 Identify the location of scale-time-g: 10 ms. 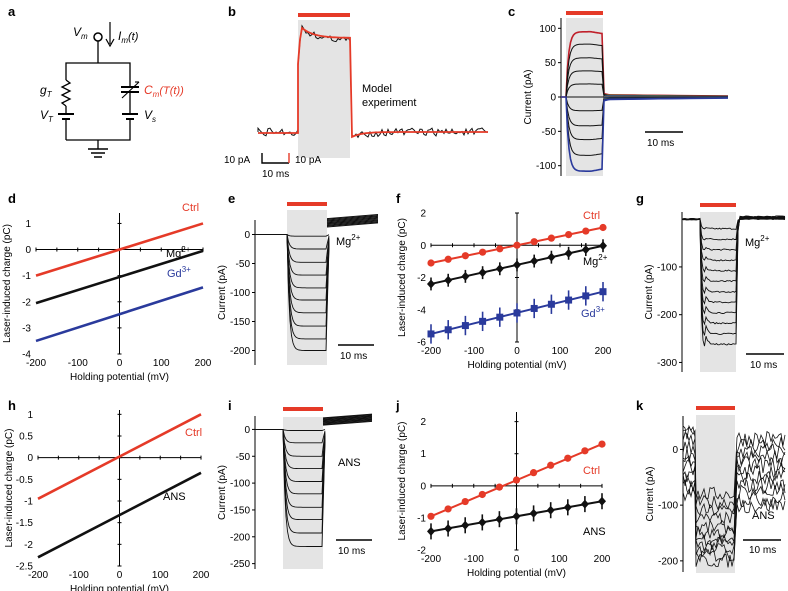
(763, 365).